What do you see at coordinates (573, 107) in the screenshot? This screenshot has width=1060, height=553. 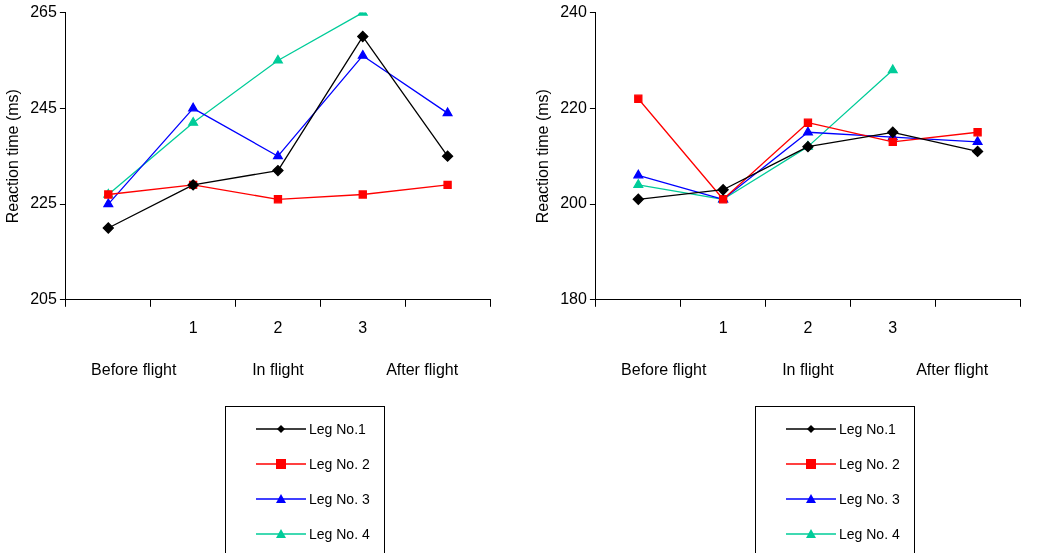 I see `y-tick-label: 220` at bounding box center [573, 107].